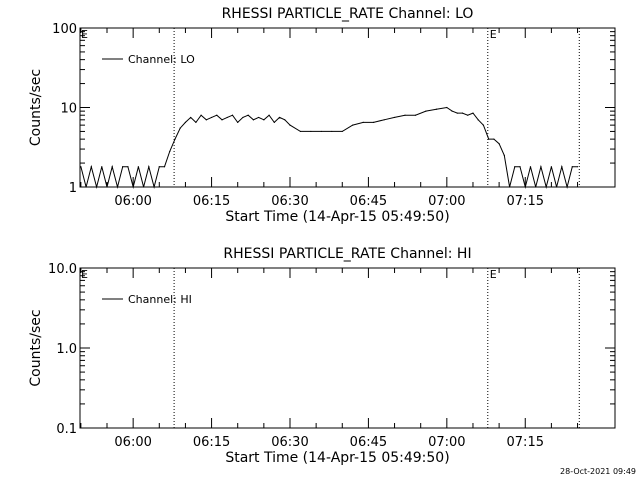 The image size is (640, 480). I want to click on x-tick-label: 07:15, so click(525, 442).